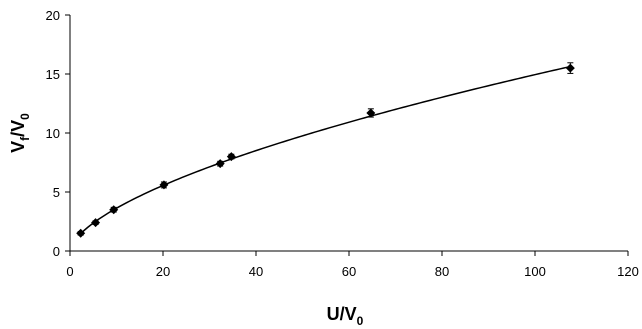  I want to click on x-tick-label: 40, so click(256, 271).